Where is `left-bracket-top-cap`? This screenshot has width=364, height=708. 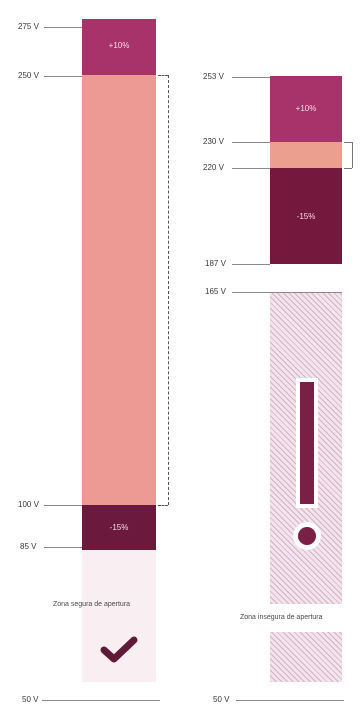 left-bracket-top-cap is located at coordinates (163, 75).